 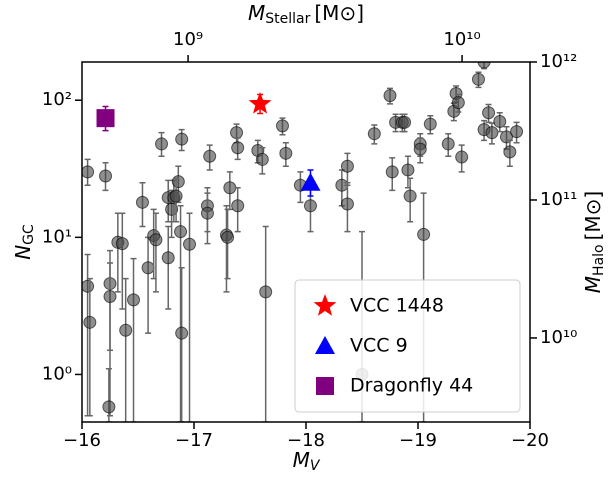 What do you see at coordinates (418, 440) in the screenshot?
I see `x-tick-label: −19` at bounding box center [418, 440].